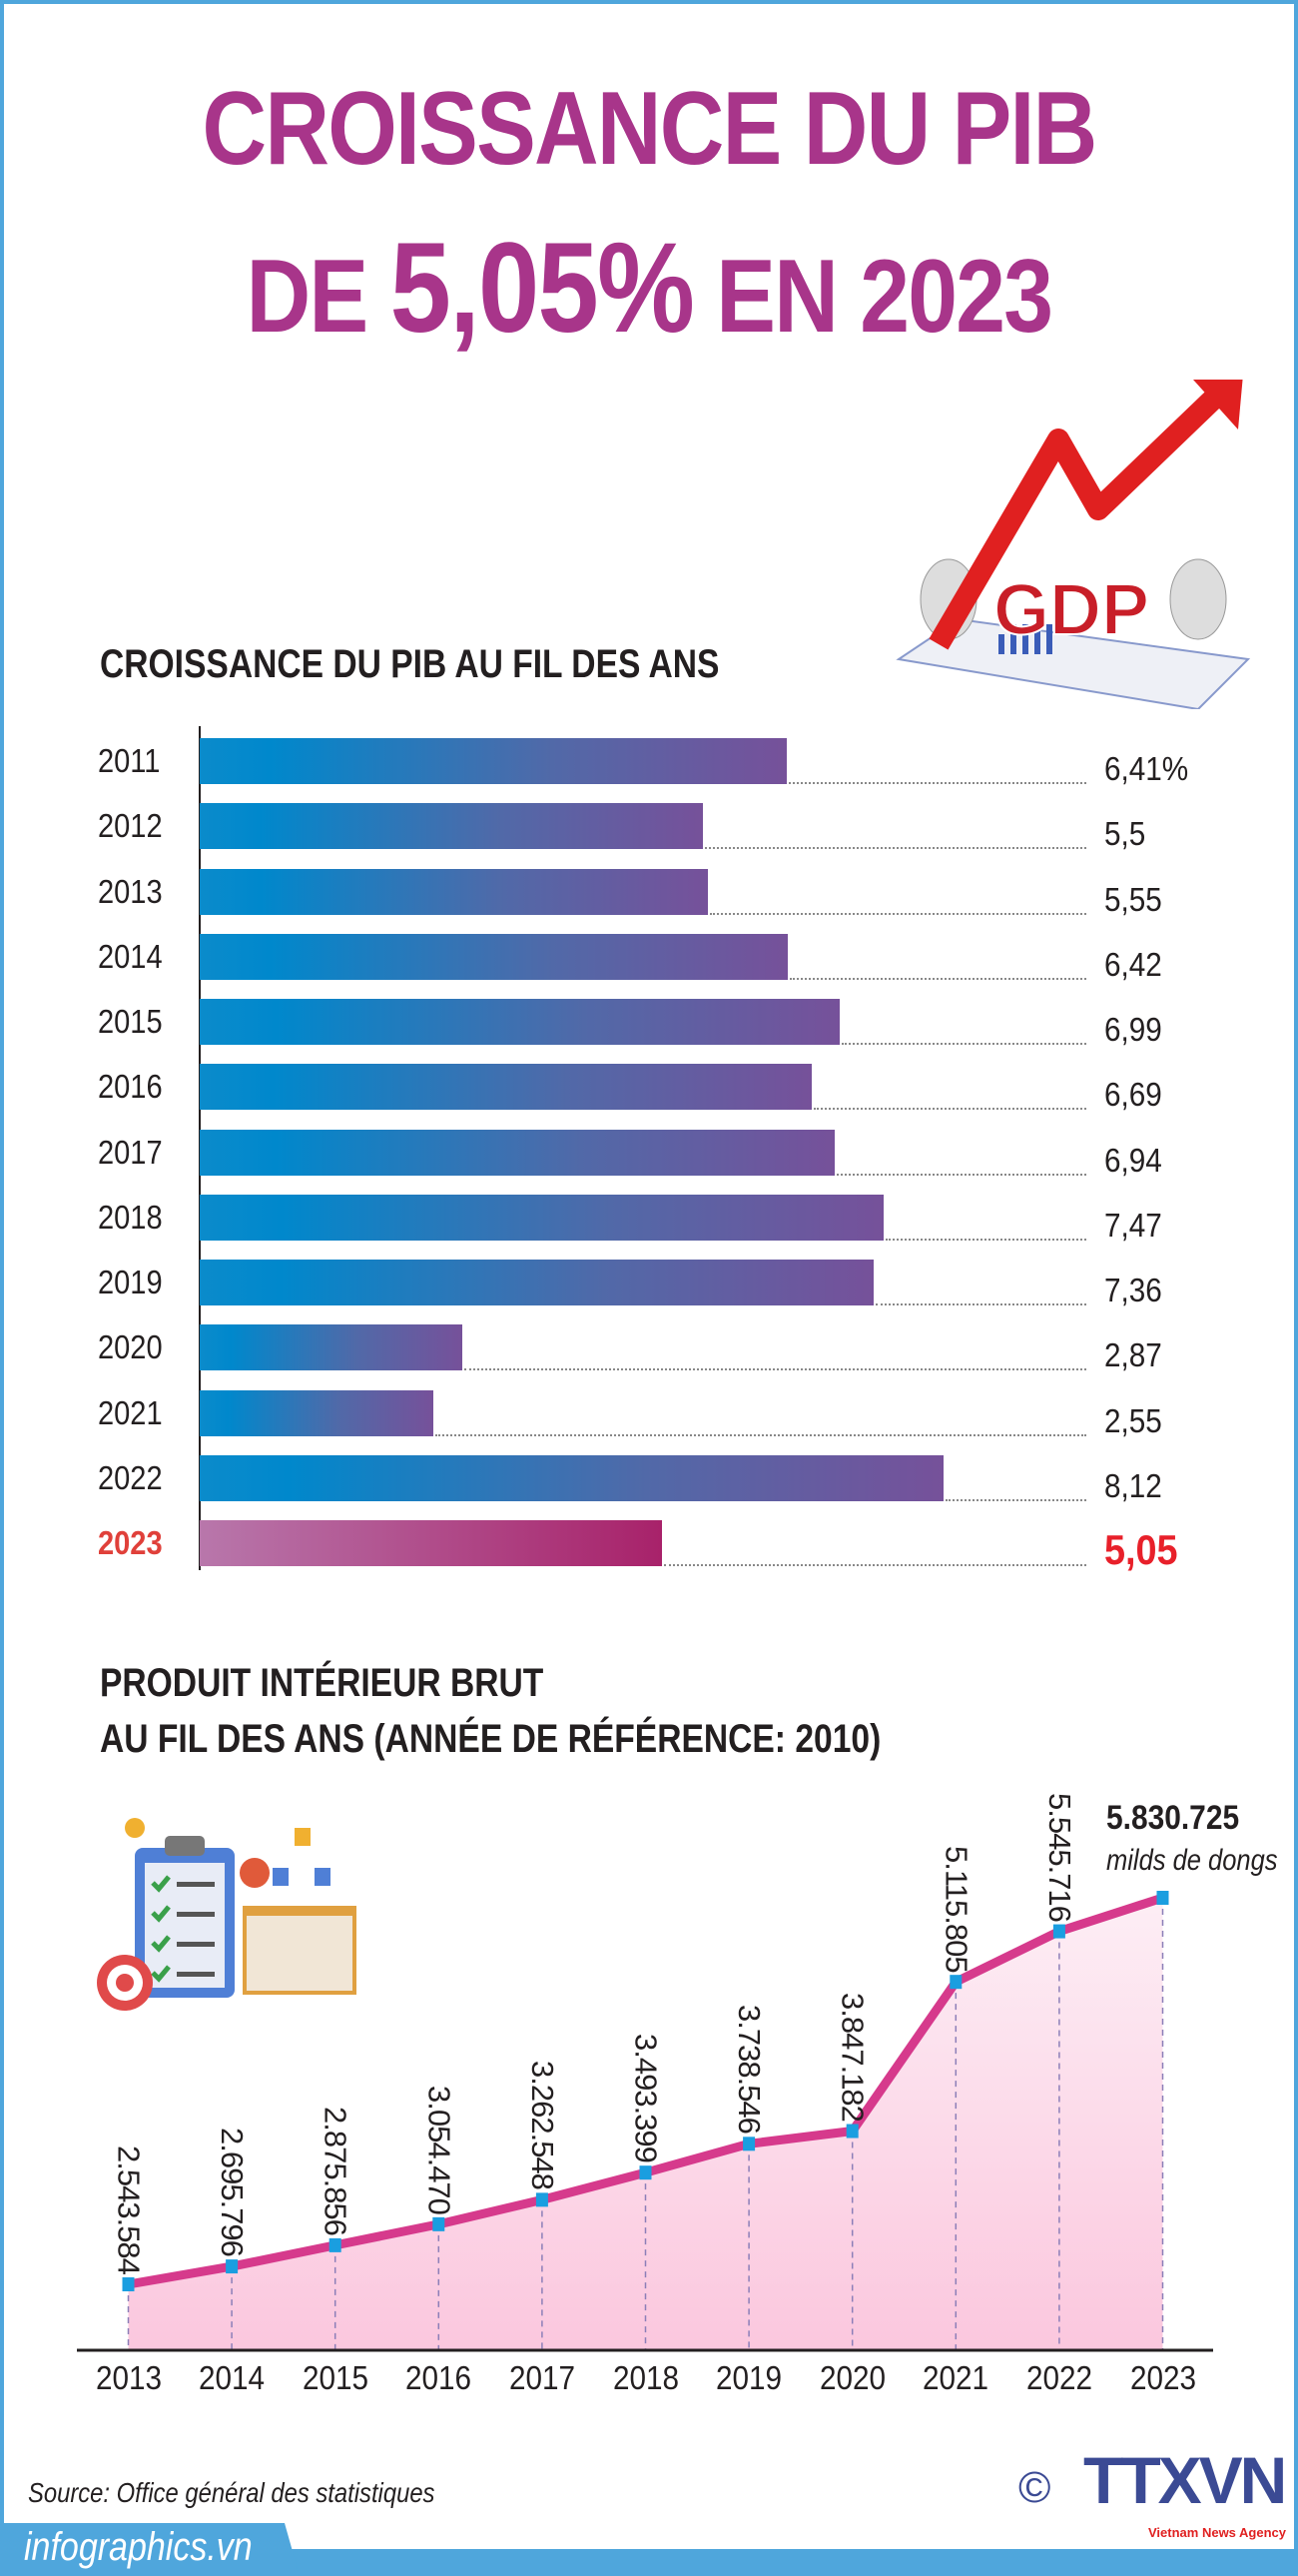  What do you see at coordinates (439, 2149) in the screenshot?
I see `data-value-label: 3.054.470` at bounding box center [439, 2149].